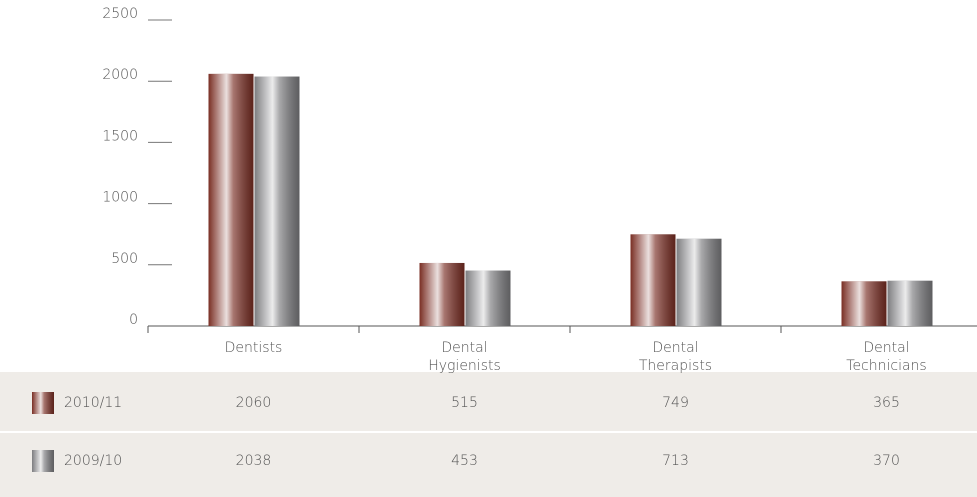 The image size is (977, 497). Describe the element at coordinates (254, 461) in the screenshot. I see `table-value: 2038` at that location.